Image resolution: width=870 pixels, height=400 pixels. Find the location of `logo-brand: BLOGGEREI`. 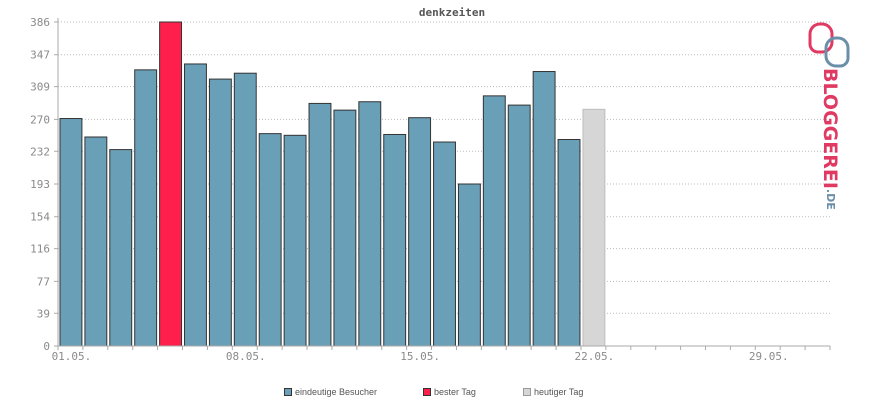

logo-brand: BLOGGEREI is located at coordinates (830, 128).